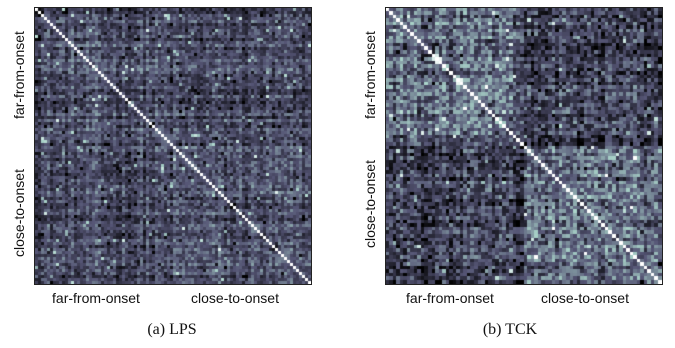  Describe the element at coordinates (172, 329) in the screenshot. I see `caption-lps: (a) LPS` at that location.